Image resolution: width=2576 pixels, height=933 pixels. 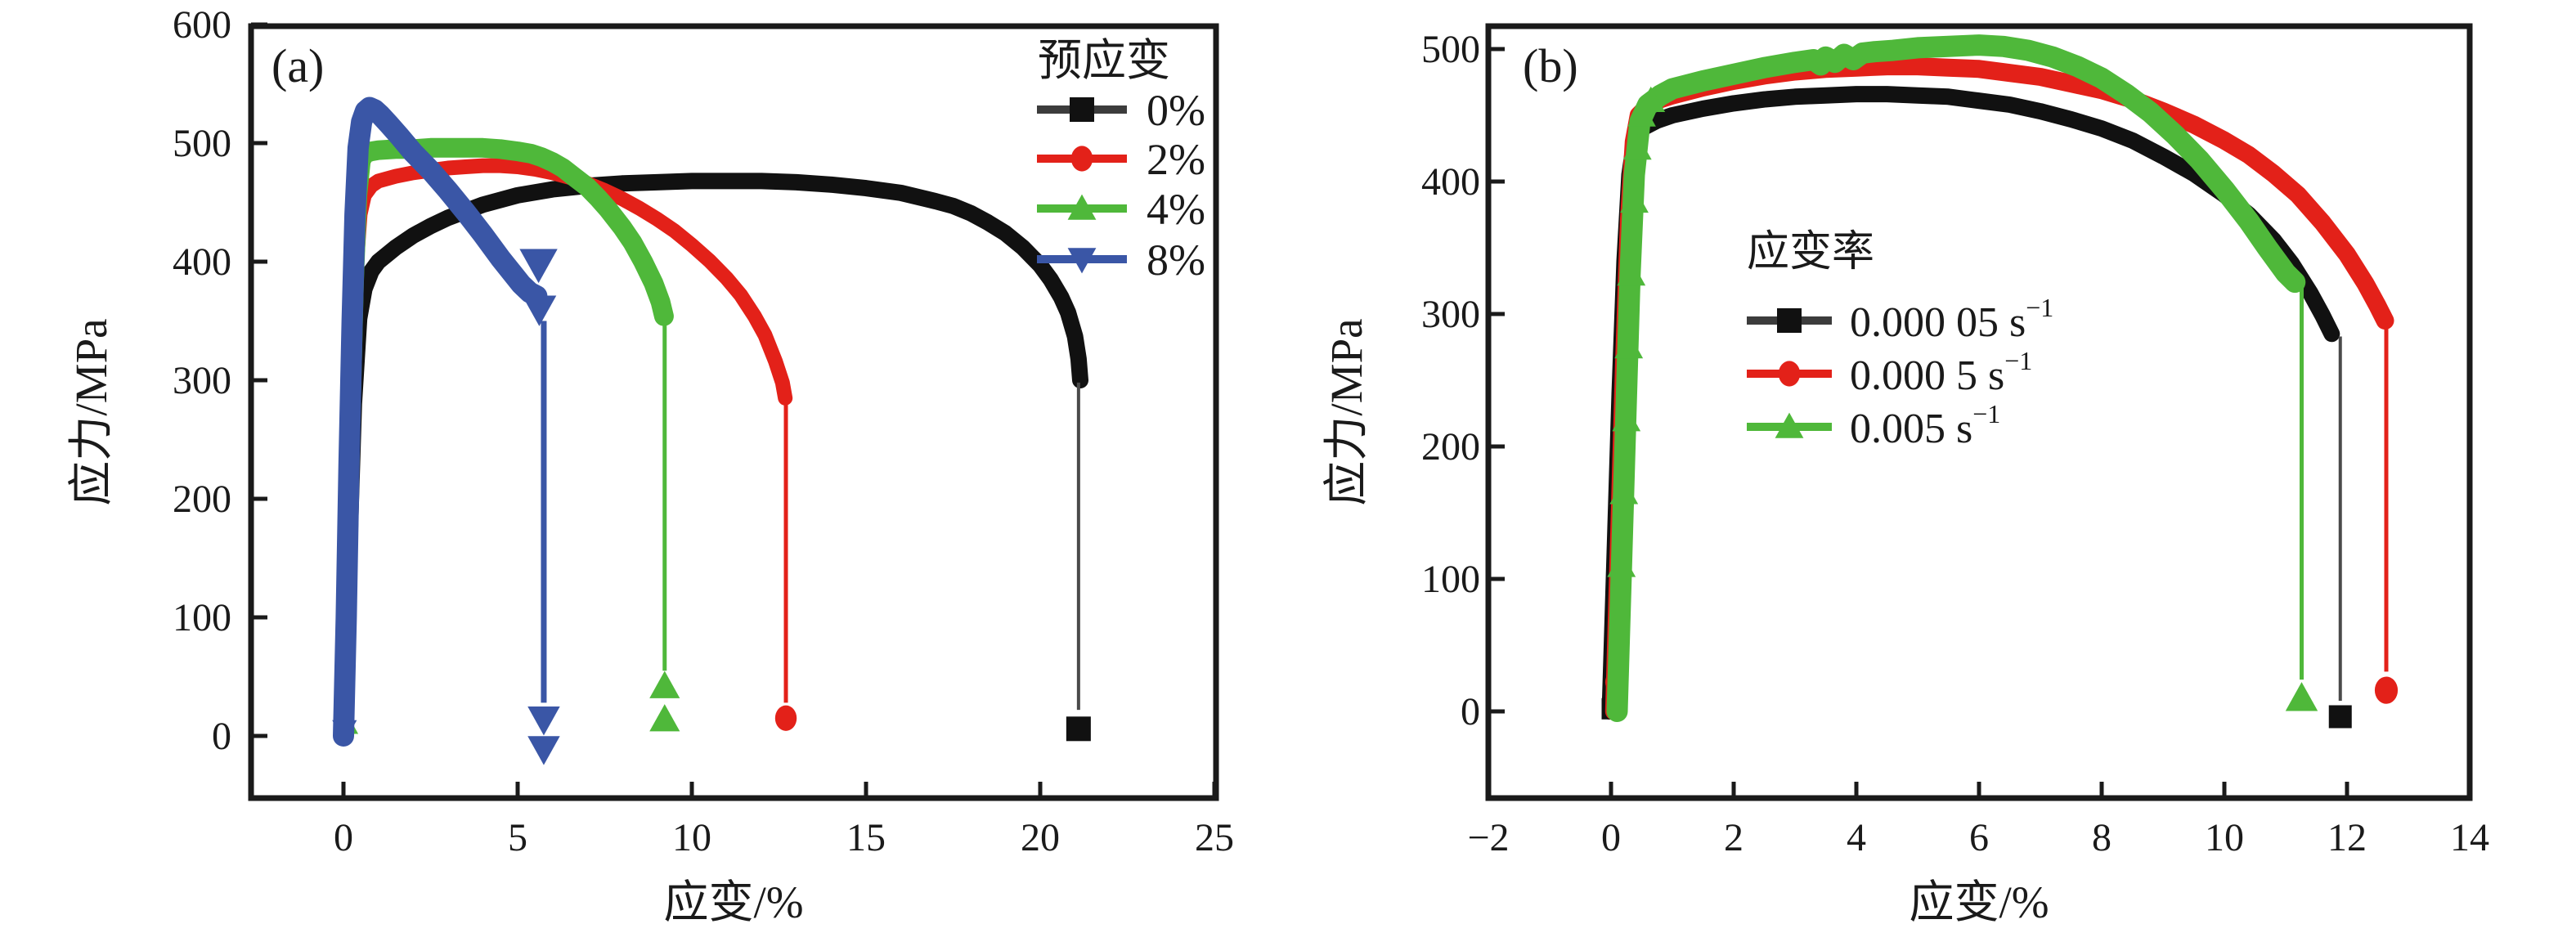 What do you see at coordinates (1121, 160) in the screenshot?
I see `legend-entry: 2%` at bounding box center [1121, 160].